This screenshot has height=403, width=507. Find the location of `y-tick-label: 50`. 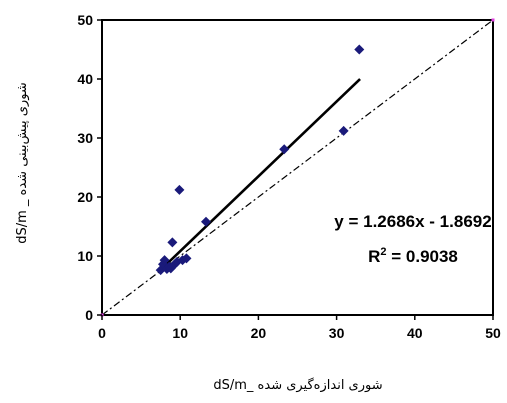

y-tick-label: 50 is located at coordinates (85, 20).